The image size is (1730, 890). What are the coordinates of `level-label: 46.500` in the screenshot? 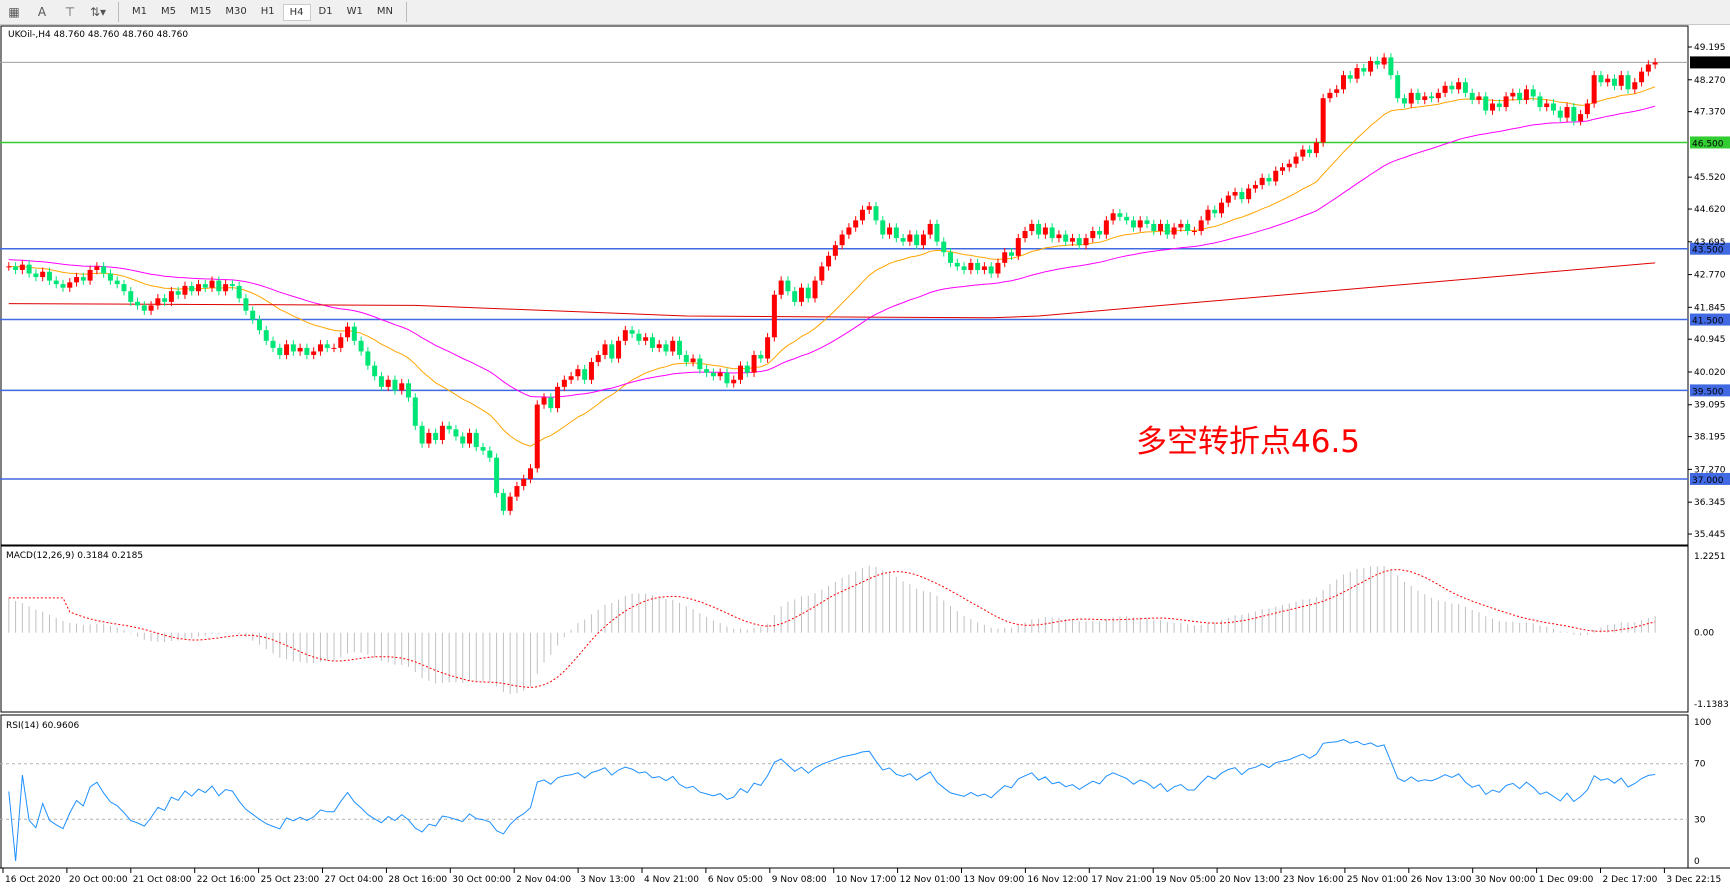 It's located at (1708, 144).